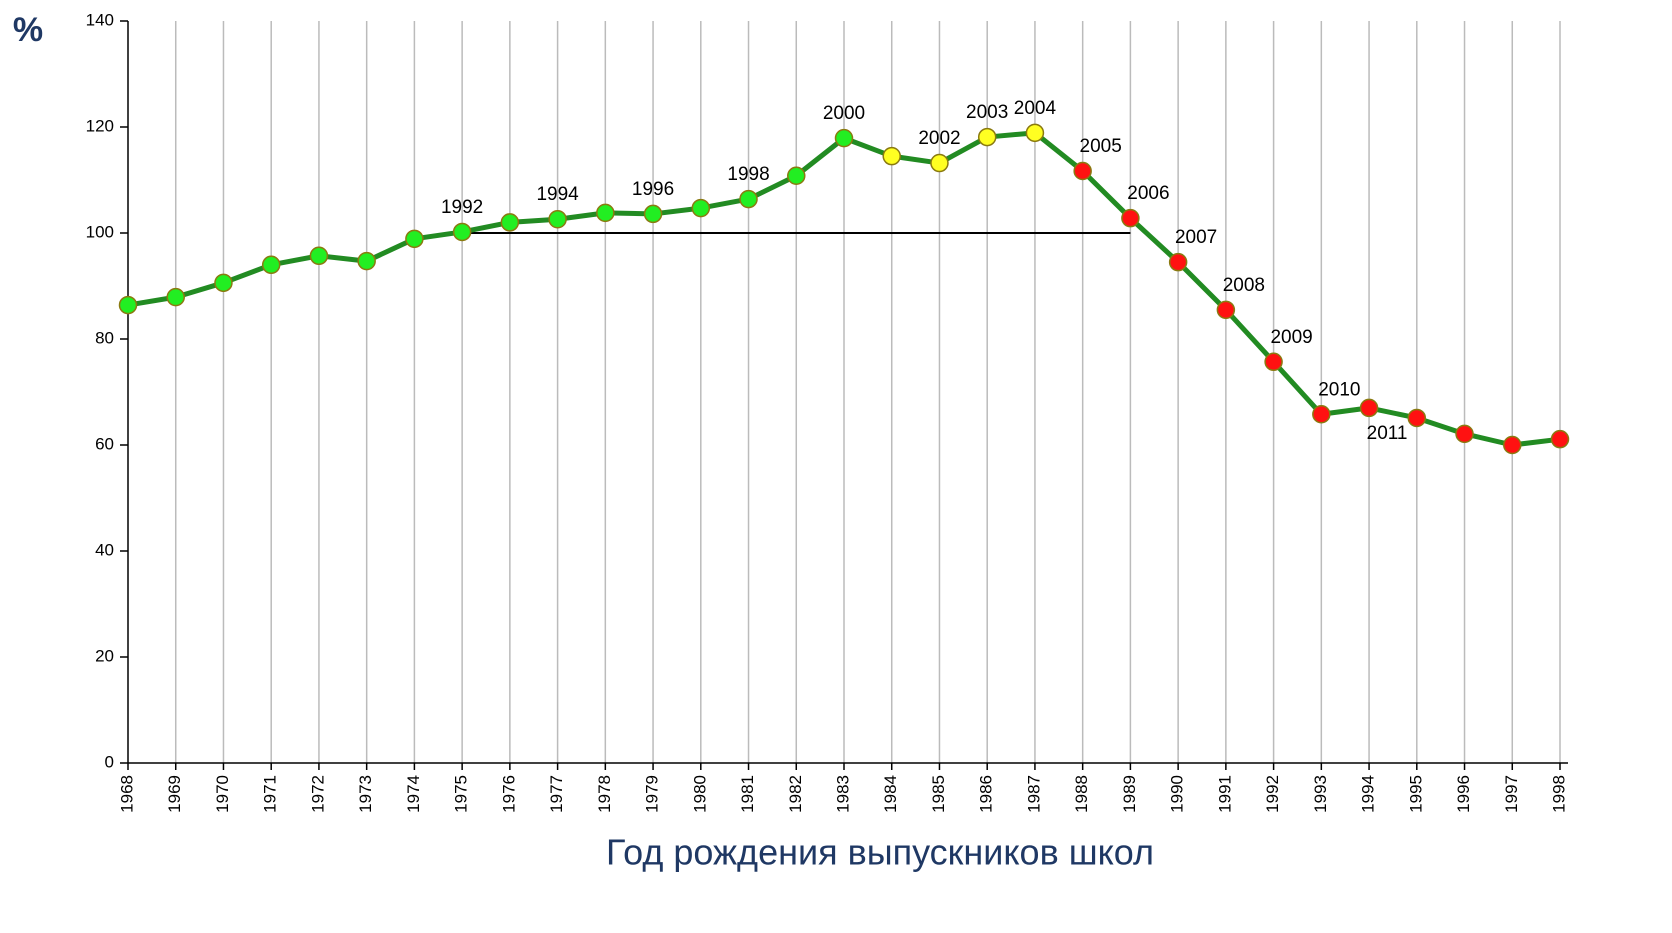 This screenshot has width=1672, height=933. Describe the element at coordinates (653, 189) in the screenshot. I see `point-label: 1996` at that location.